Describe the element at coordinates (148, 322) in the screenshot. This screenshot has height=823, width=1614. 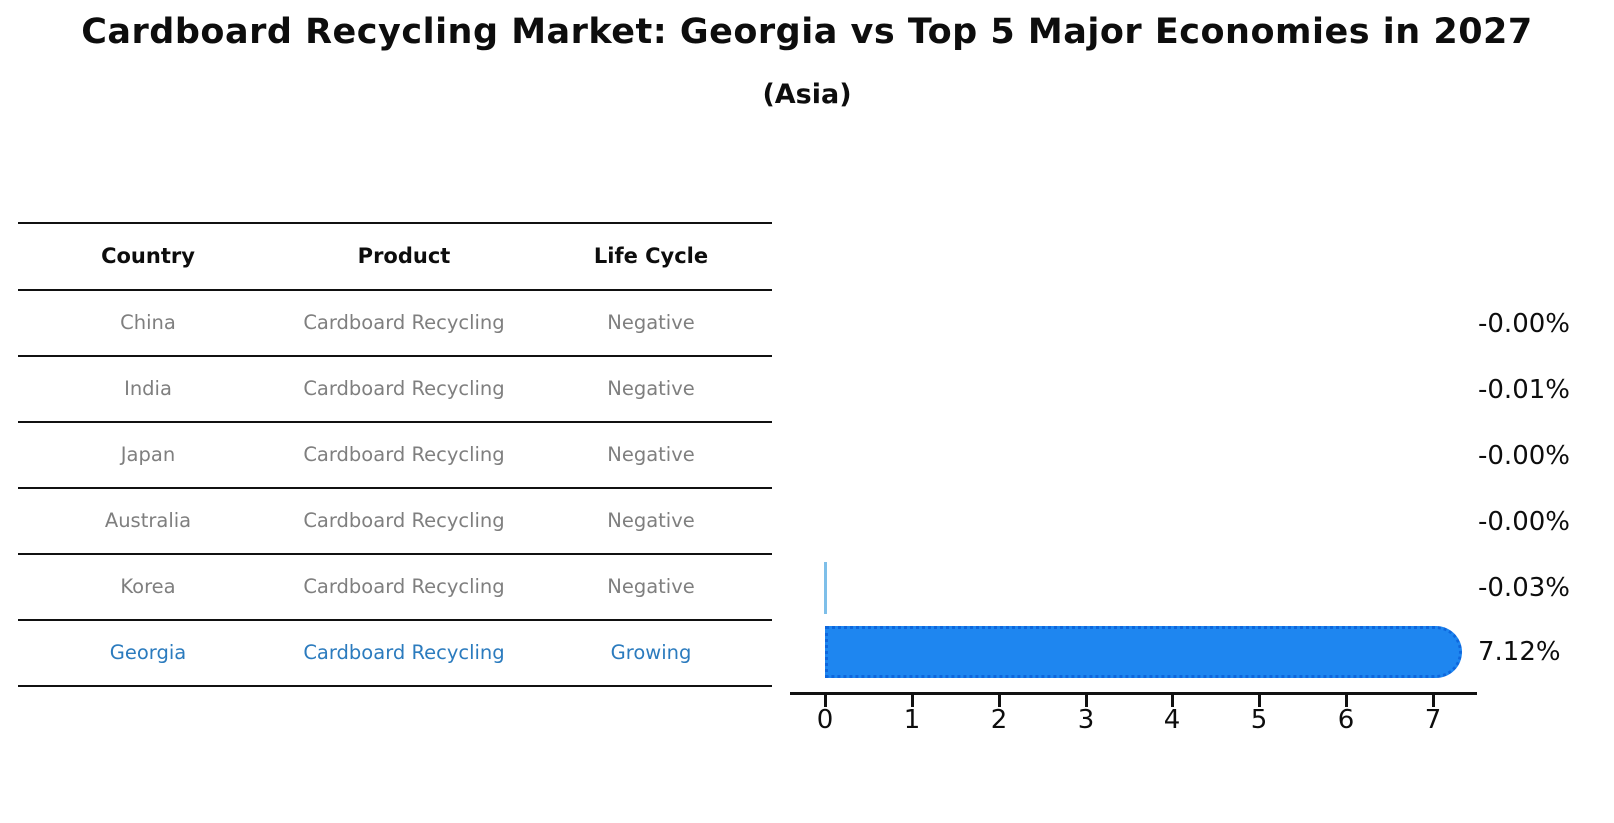
I see `cell-country: China` at that location.